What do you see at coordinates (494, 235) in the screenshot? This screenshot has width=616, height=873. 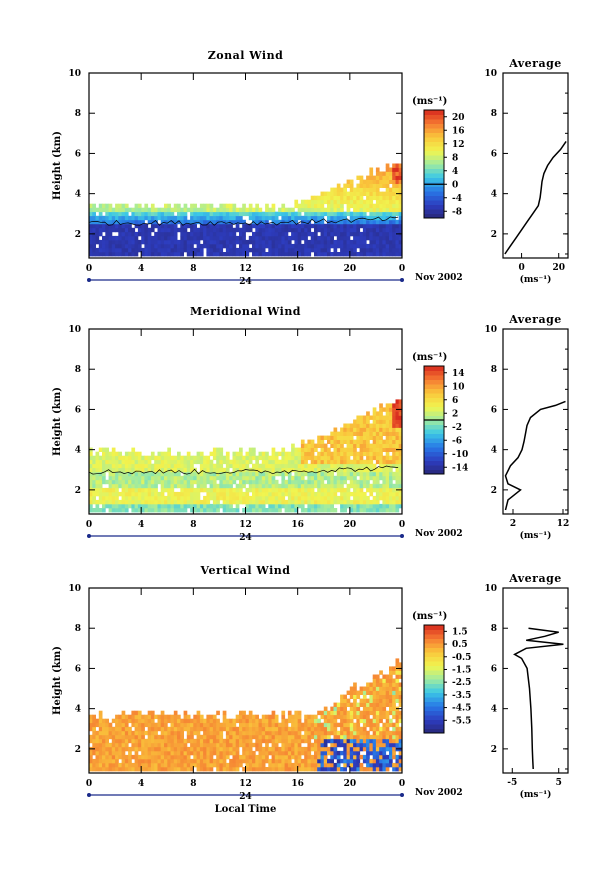 I see `avg-y-tick-label: 2` at bounding box center [494, 235].